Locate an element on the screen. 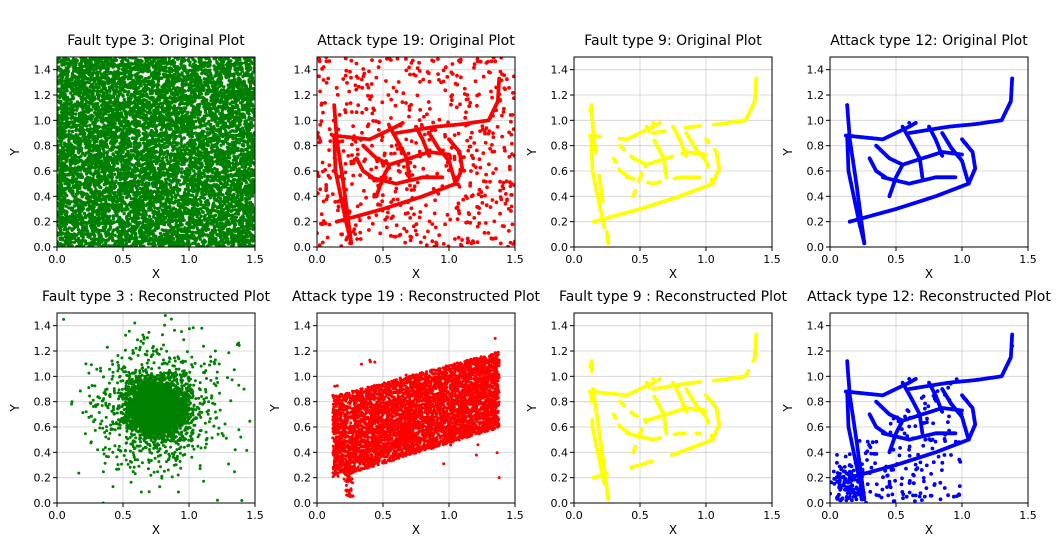 The width and height of the screenshot is (1063, 549). chart-title: Attack type 19 : Reconstructed Plot is located at coordinates (416, 297).